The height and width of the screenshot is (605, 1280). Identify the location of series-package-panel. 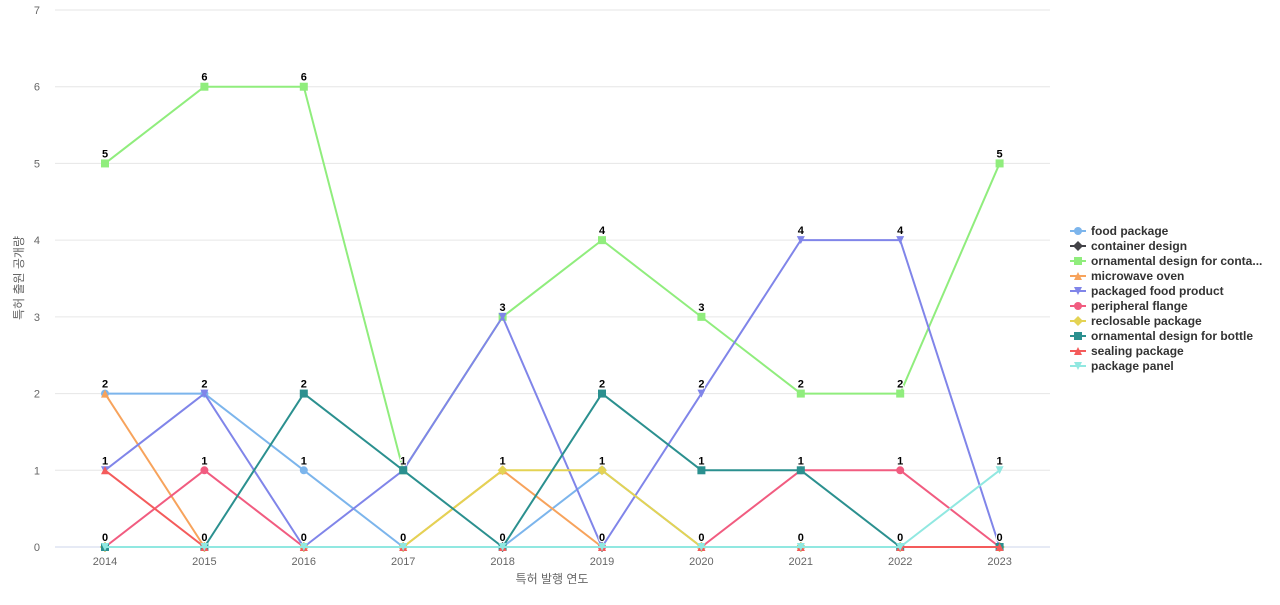
(552, 508).